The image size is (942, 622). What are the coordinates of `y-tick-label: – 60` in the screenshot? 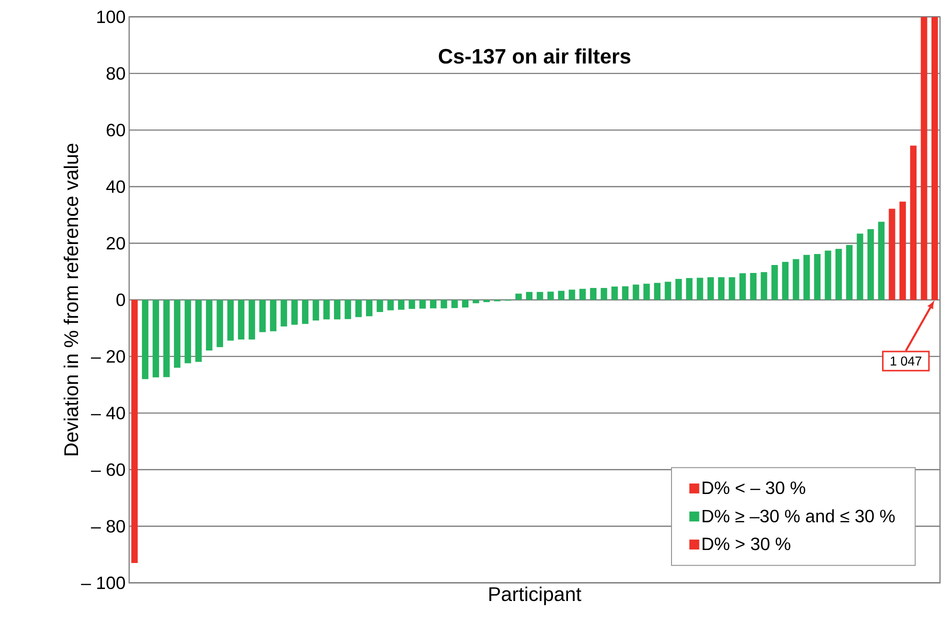 It's located at (107, 470).